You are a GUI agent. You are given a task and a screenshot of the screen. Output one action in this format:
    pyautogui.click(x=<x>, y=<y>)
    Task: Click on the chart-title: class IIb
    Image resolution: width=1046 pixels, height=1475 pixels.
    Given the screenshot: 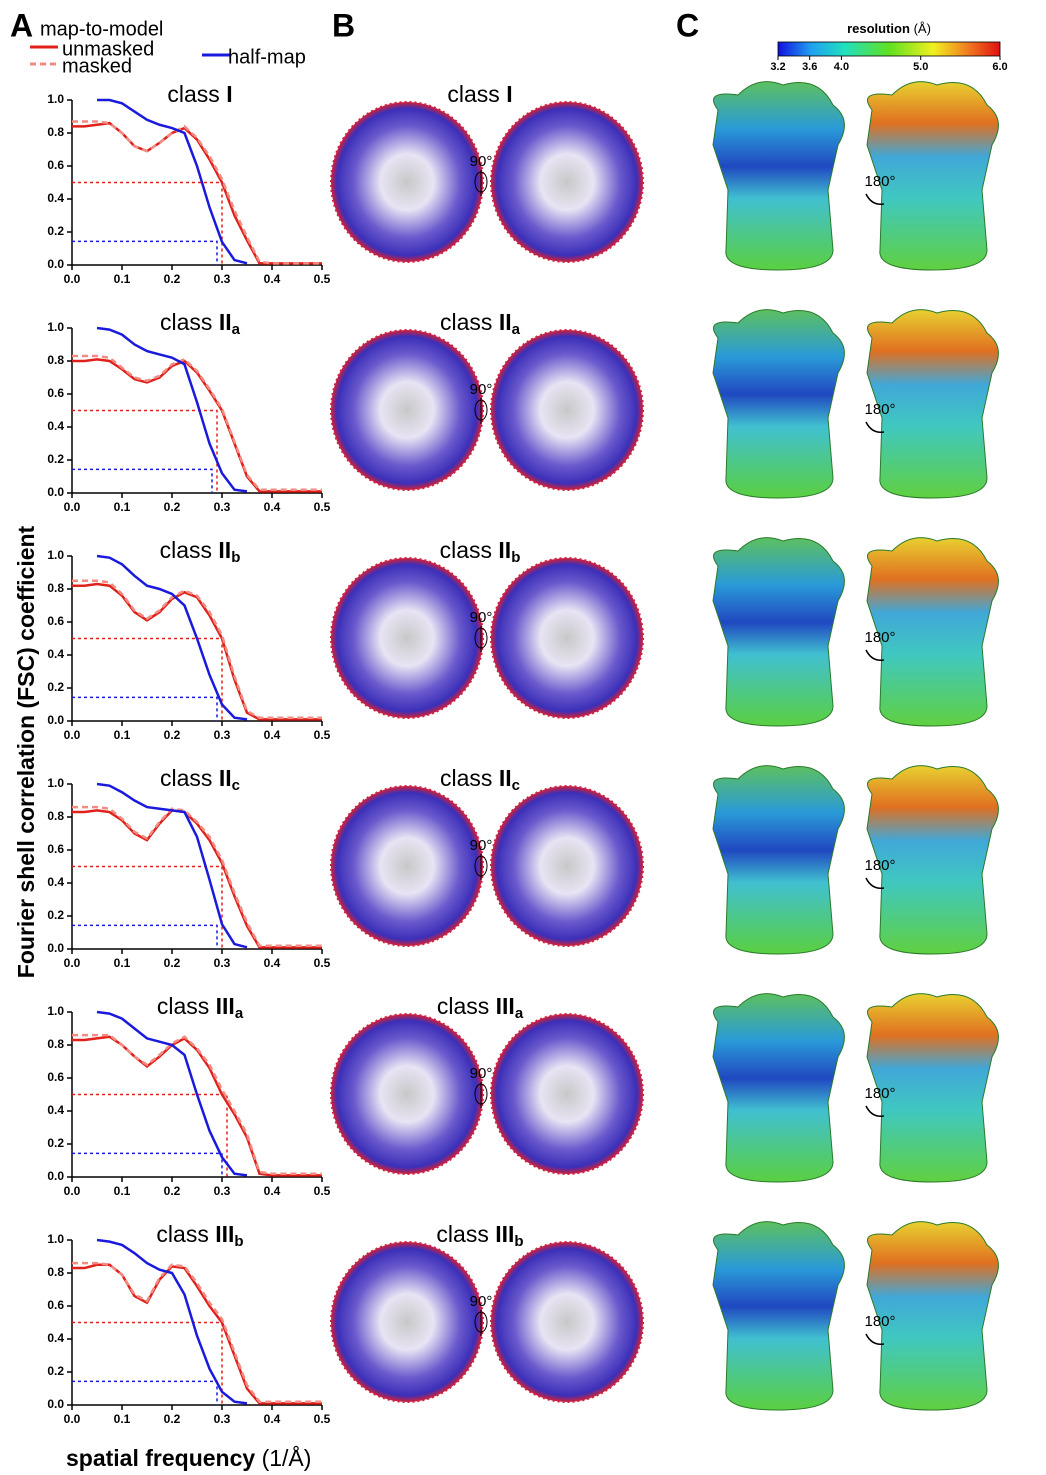 What is the action you would take?
    pyautogui.click(x=200, y=551)
    